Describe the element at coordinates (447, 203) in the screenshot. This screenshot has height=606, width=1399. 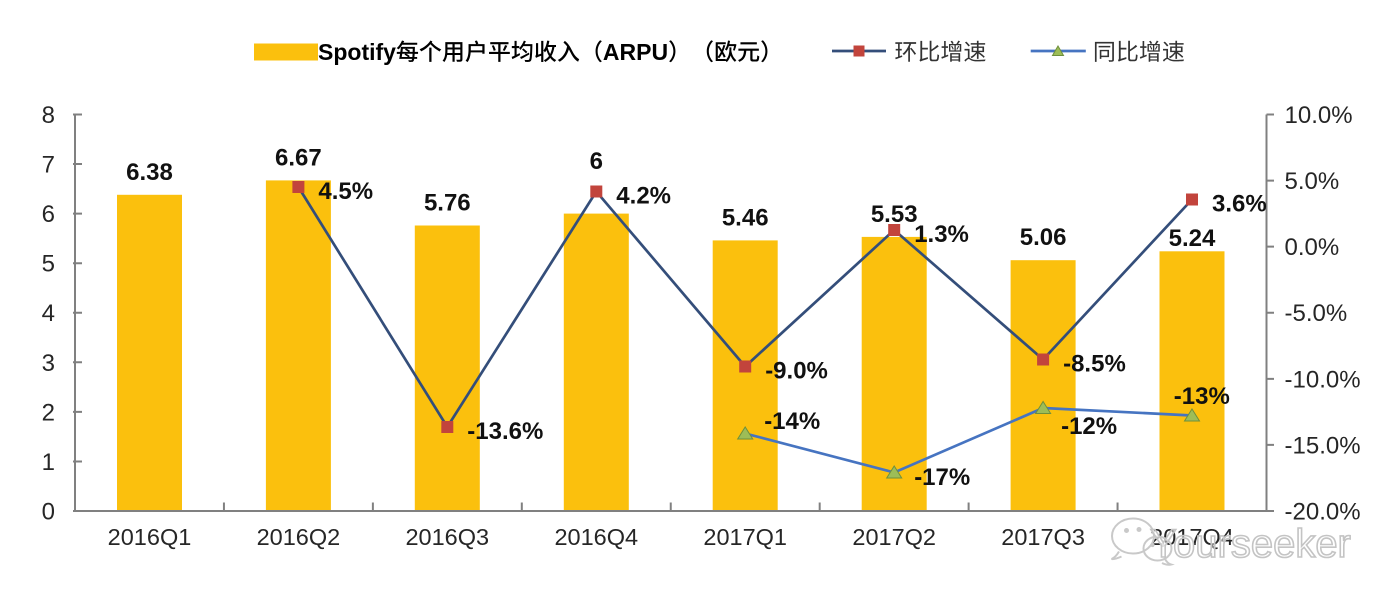
I see `svg-text: 5.76` at that location.